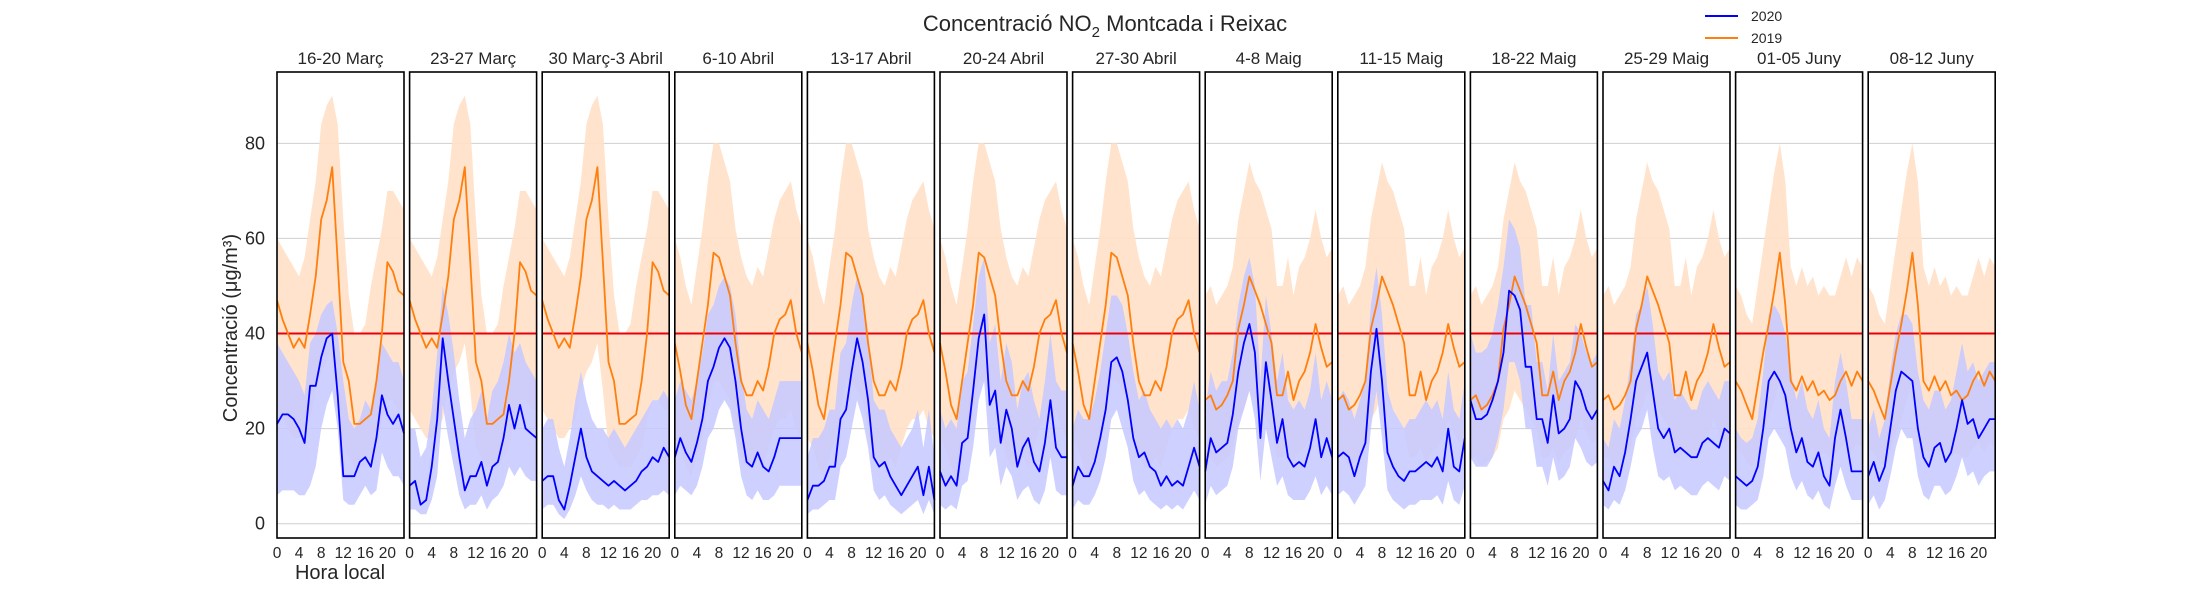 Image resolution: width=2200 pixels, height=600 pixels. Describe the element at coordinates (255, 333) in the screenshot. I see `y-tick-labels: 0 20 40 60 80` at that location.